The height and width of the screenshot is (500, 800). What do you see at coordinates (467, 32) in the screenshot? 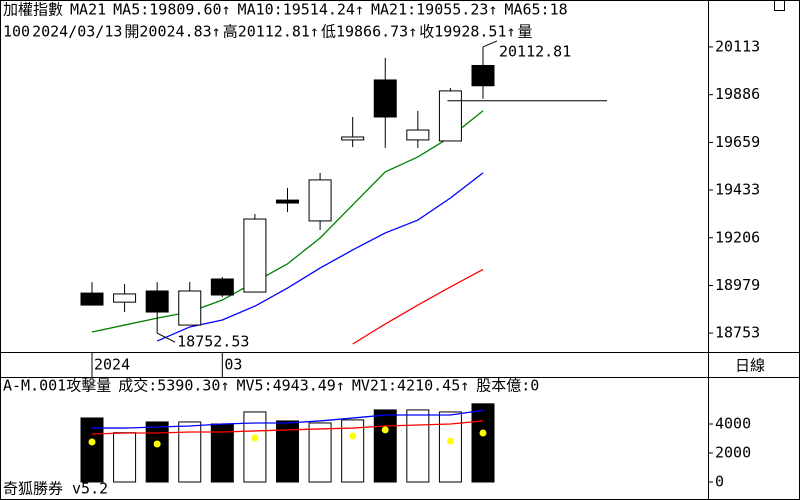
I see `header-item: 收19928.51↑` at bounding box center [467, 32].